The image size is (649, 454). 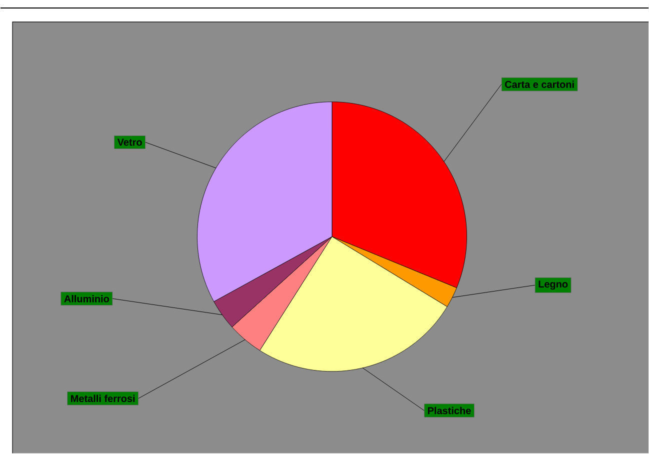 I want to click on slice-label: Metalli ferrosi, so click(x=103, y=398).